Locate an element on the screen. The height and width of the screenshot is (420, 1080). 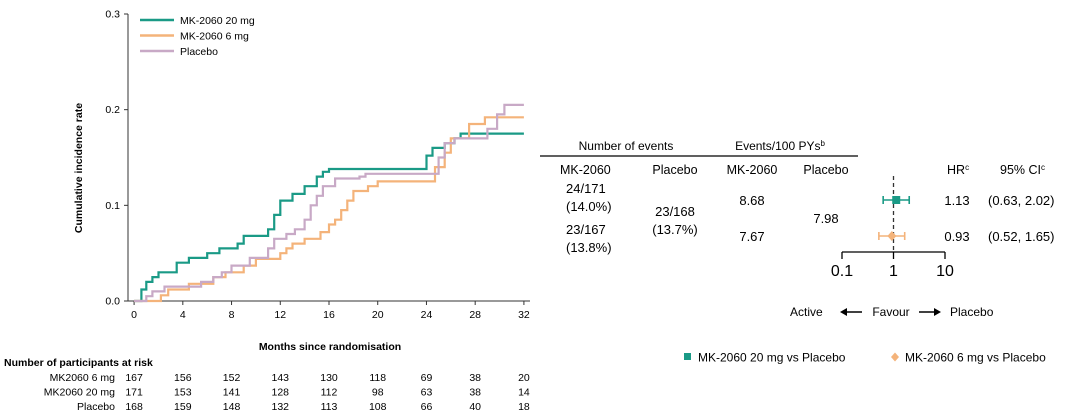
at-risk-cell: 168 is located at coordinates (134, 407).